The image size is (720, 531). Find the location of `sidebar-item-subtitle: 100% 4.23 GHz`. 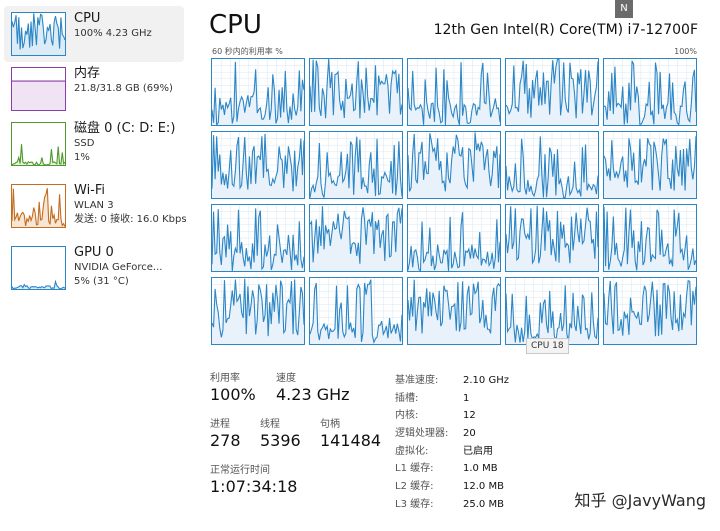

sidebar-item-subtitle: 100% 4.23 GHz is located at coordinates (113, 33).